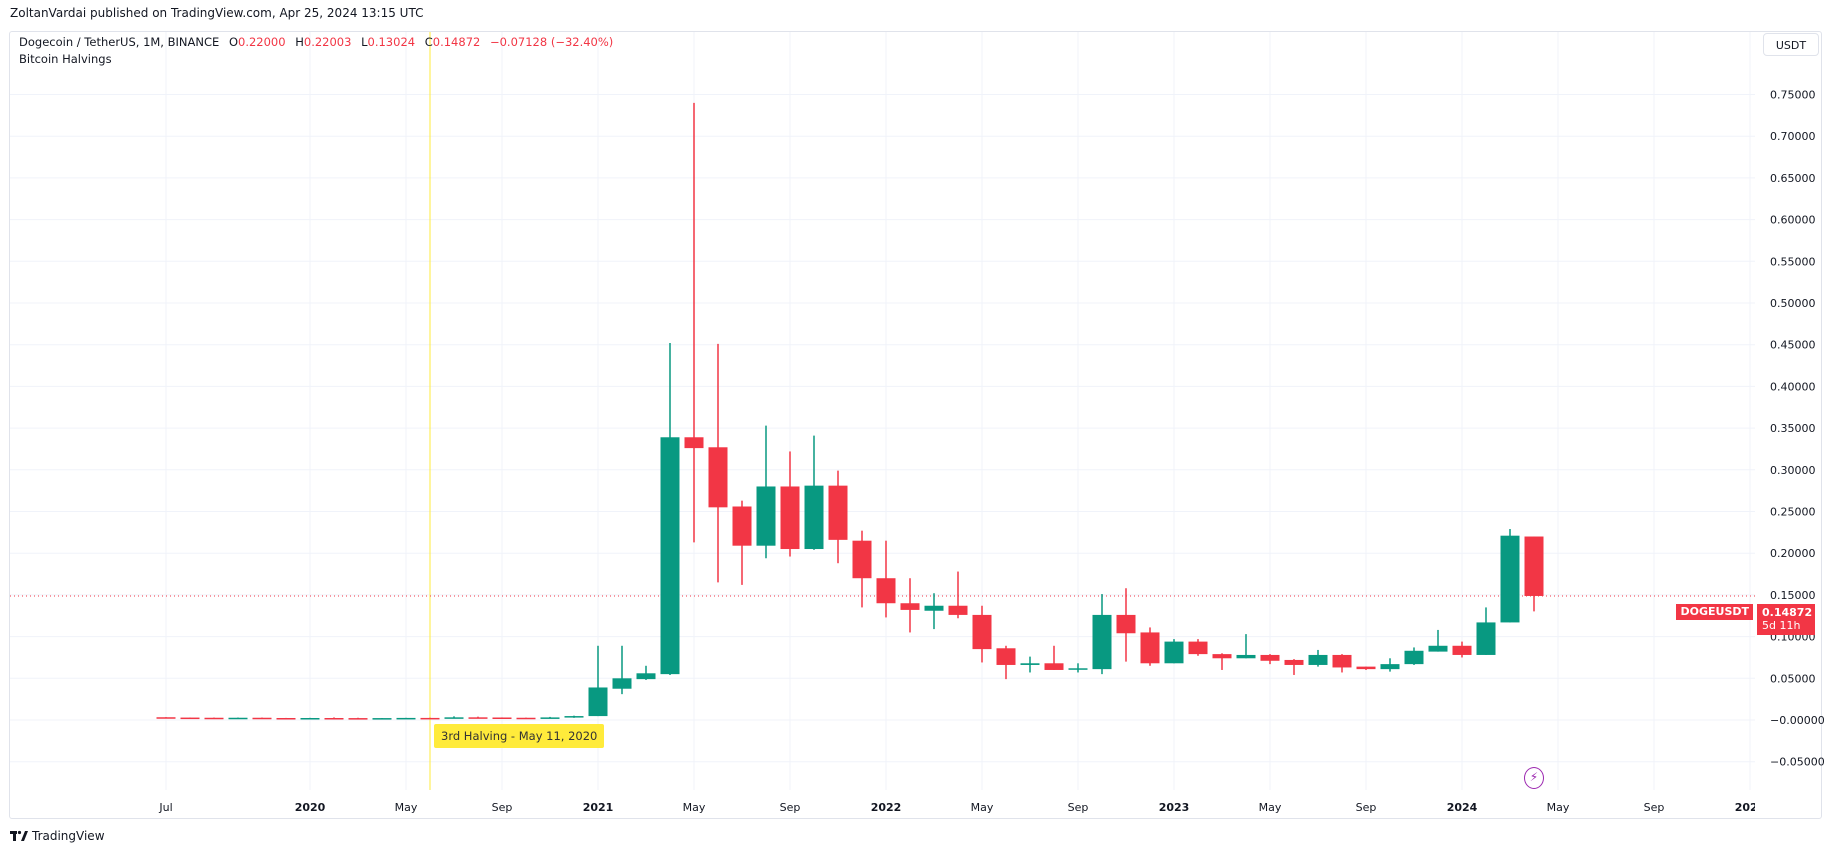  I want to click on price-tick-label: 0.60000, so click(1793, 220).